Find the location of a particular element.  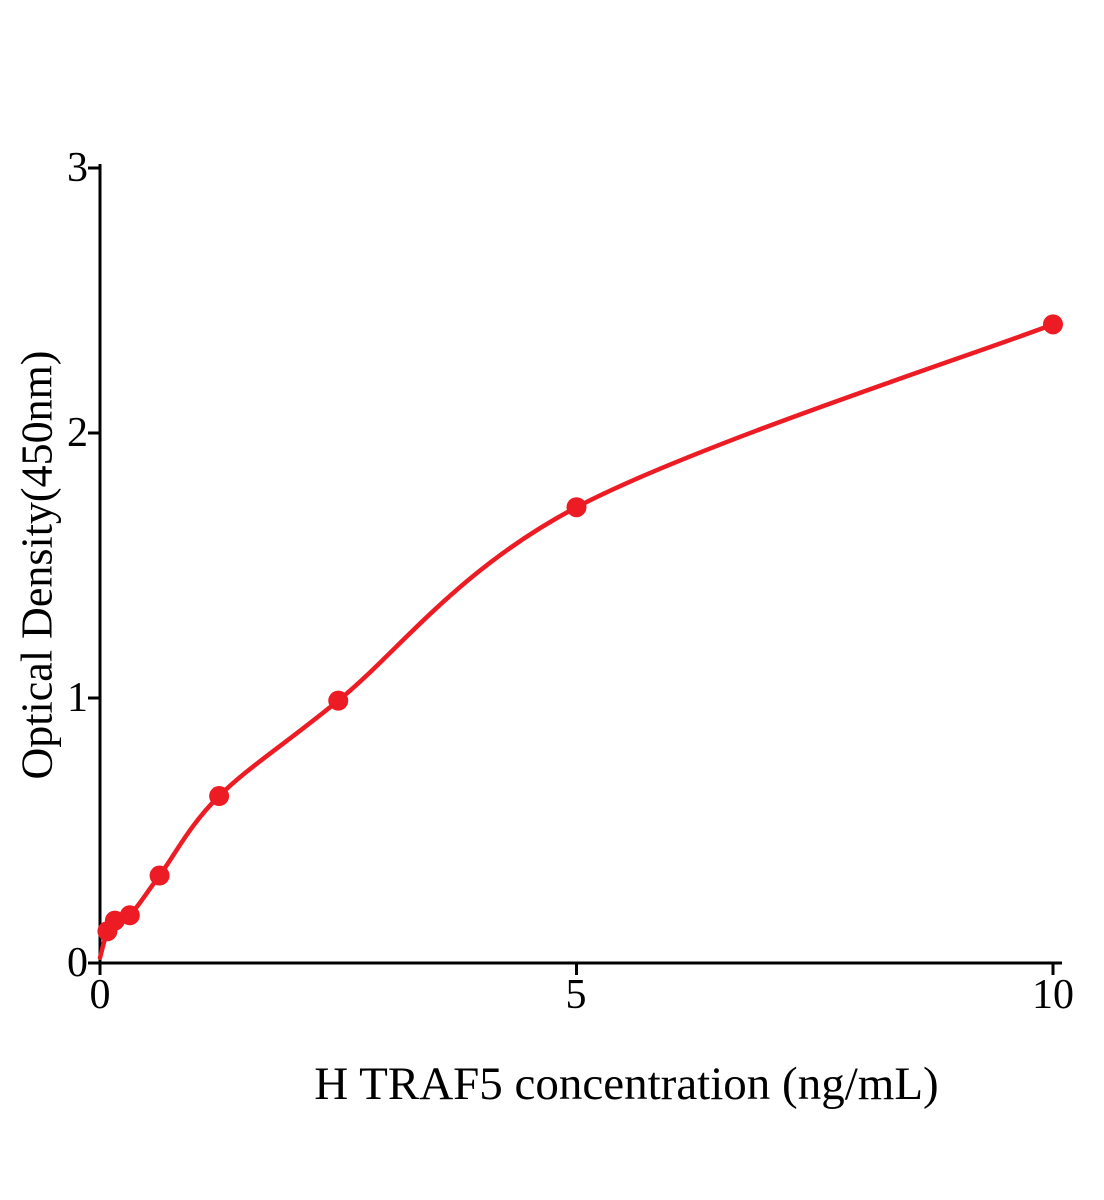

y-axis-title: Optical Density(450nm) is located at coordinates (37, 565).